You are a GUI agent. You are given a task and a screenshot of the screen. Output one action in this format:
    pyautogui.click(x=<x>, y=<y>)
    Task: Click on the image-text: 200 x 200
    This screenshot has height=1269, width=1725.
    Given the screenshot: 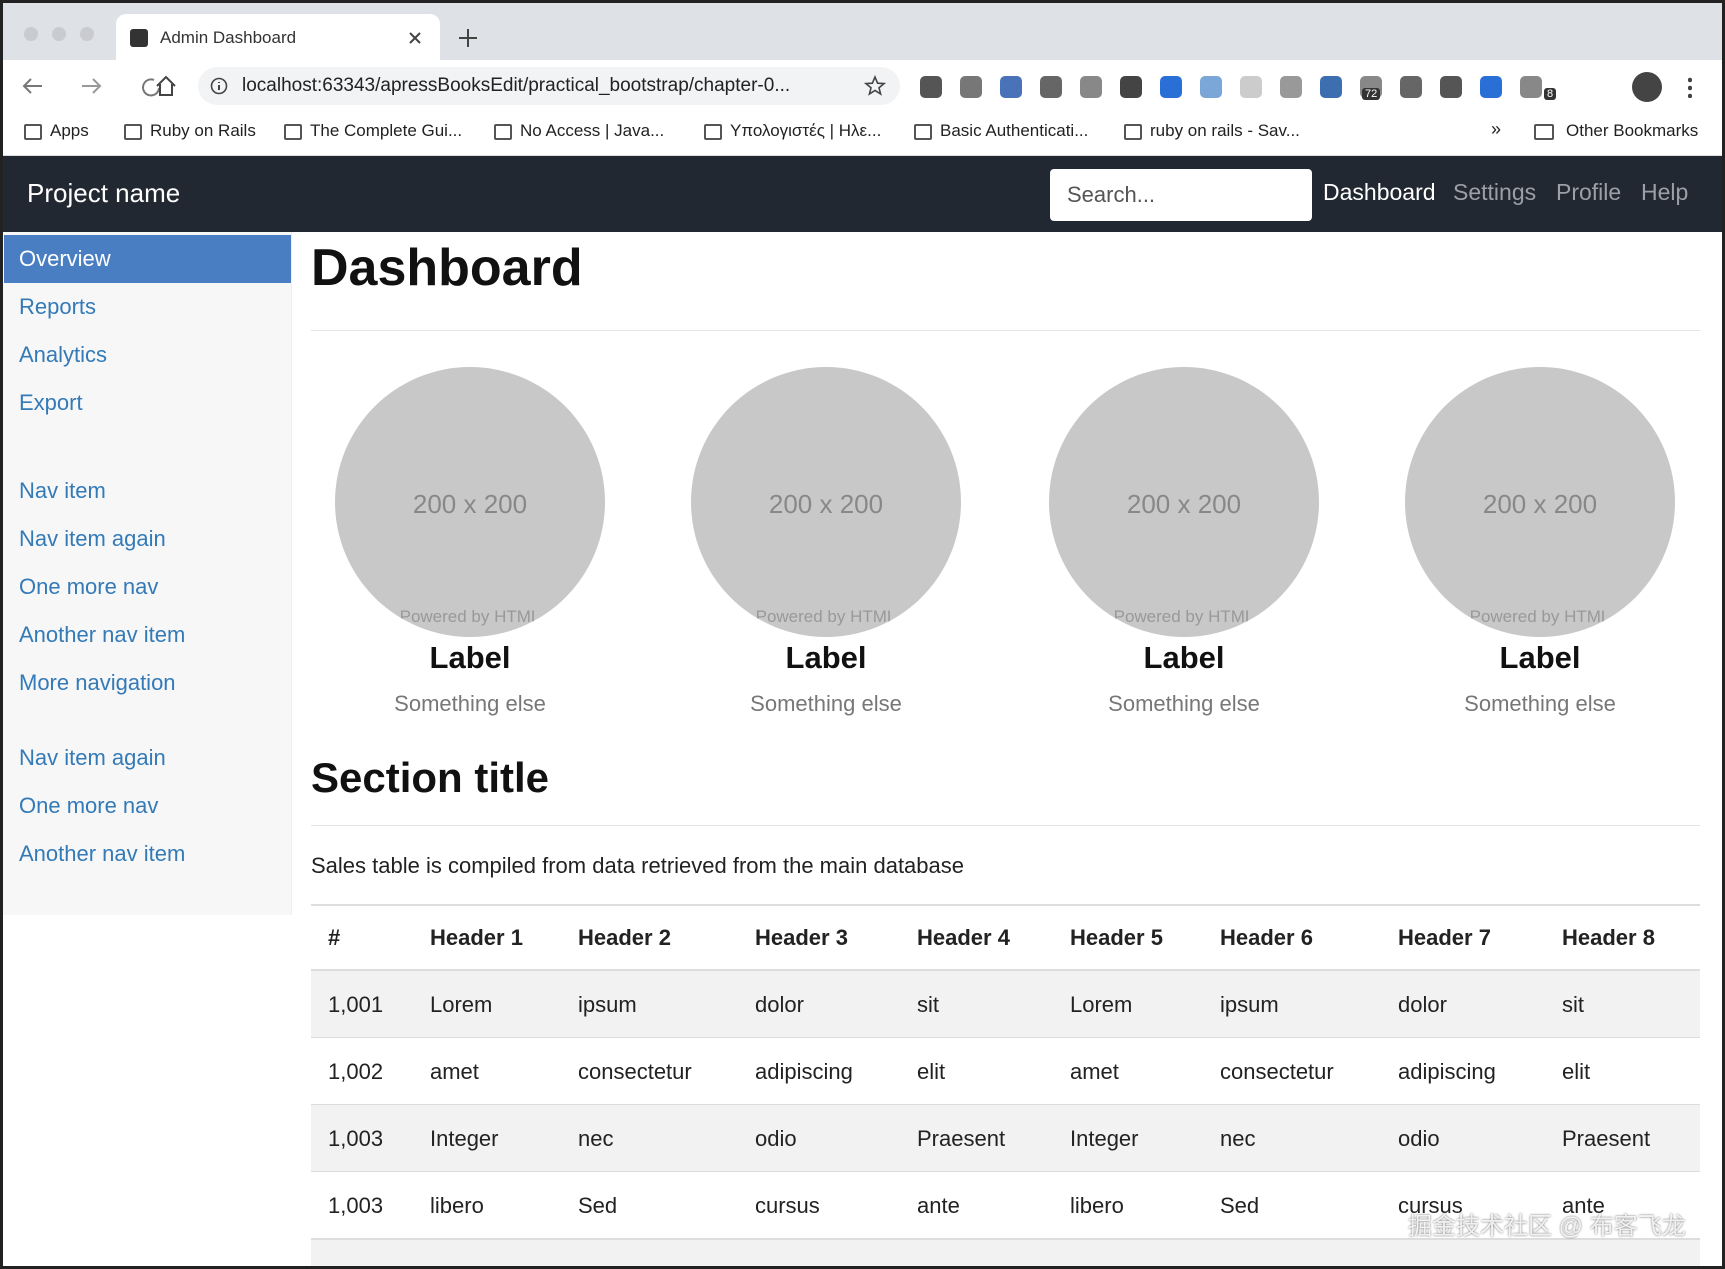 What is the action you would take?
    pyautogui.click(x=826, y=504)
    